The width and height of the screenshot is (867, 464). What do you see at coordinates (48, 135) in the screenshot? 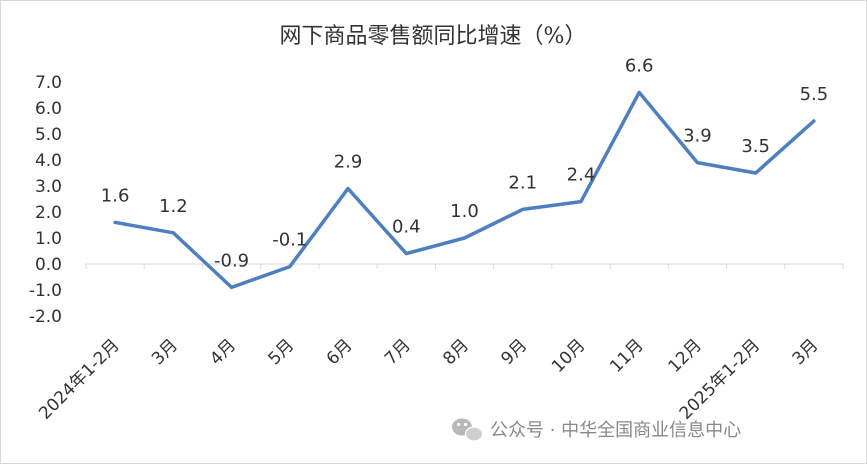
I see `y-tick-label: 5.0` at bounding box center [48, 135].